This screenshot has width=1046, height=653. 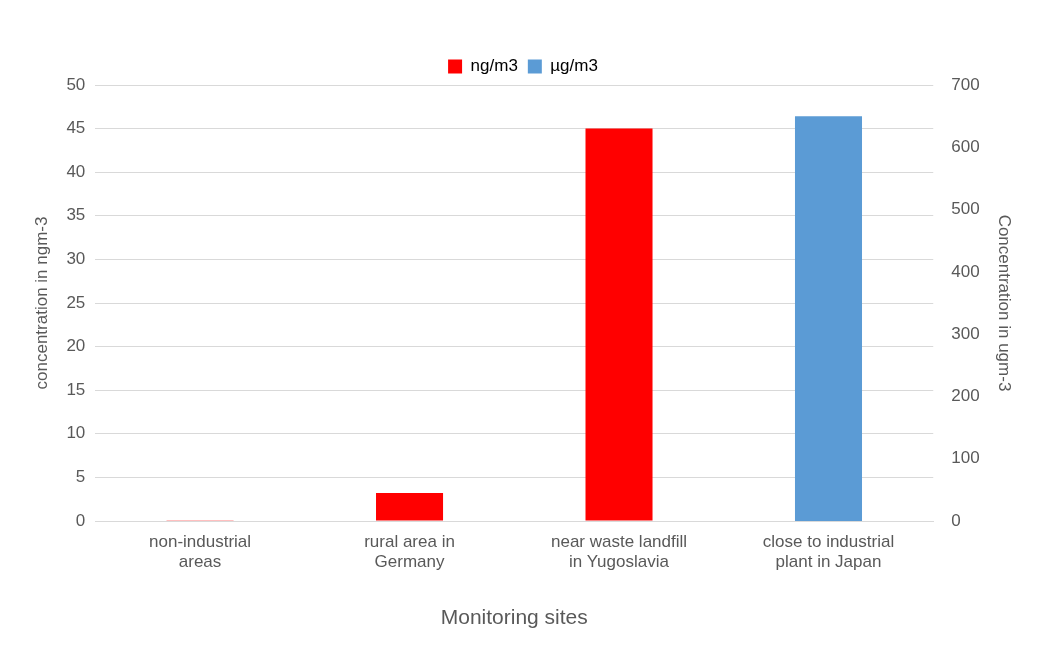 What do you see at coordinates (200, 551) in the screenshot?
I see `x-tick-label: non-industrial areas` at bounding box center [200, 551].